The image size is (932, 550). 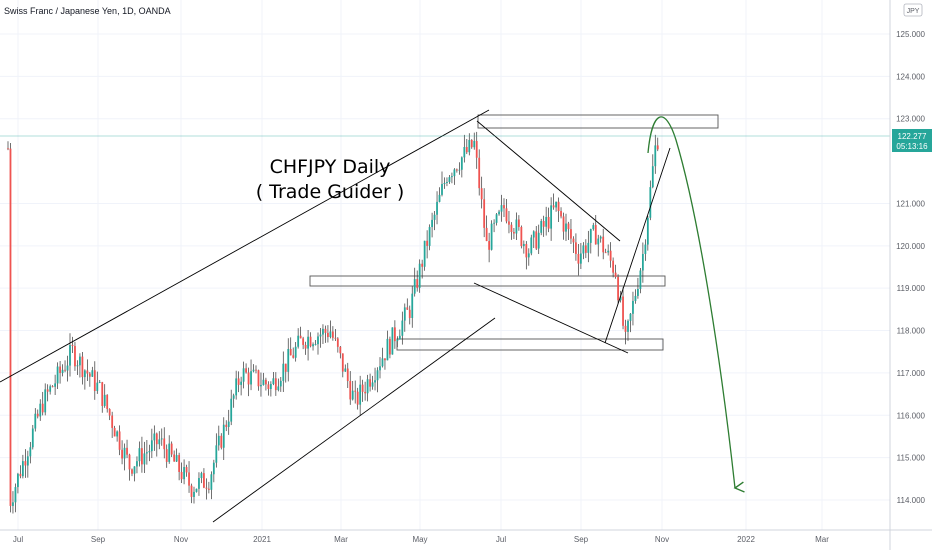 What do you see at coordinates (696, 304) in the screenshot?
I see `bearish-projection-arrow` at bounding box center [696, 304].